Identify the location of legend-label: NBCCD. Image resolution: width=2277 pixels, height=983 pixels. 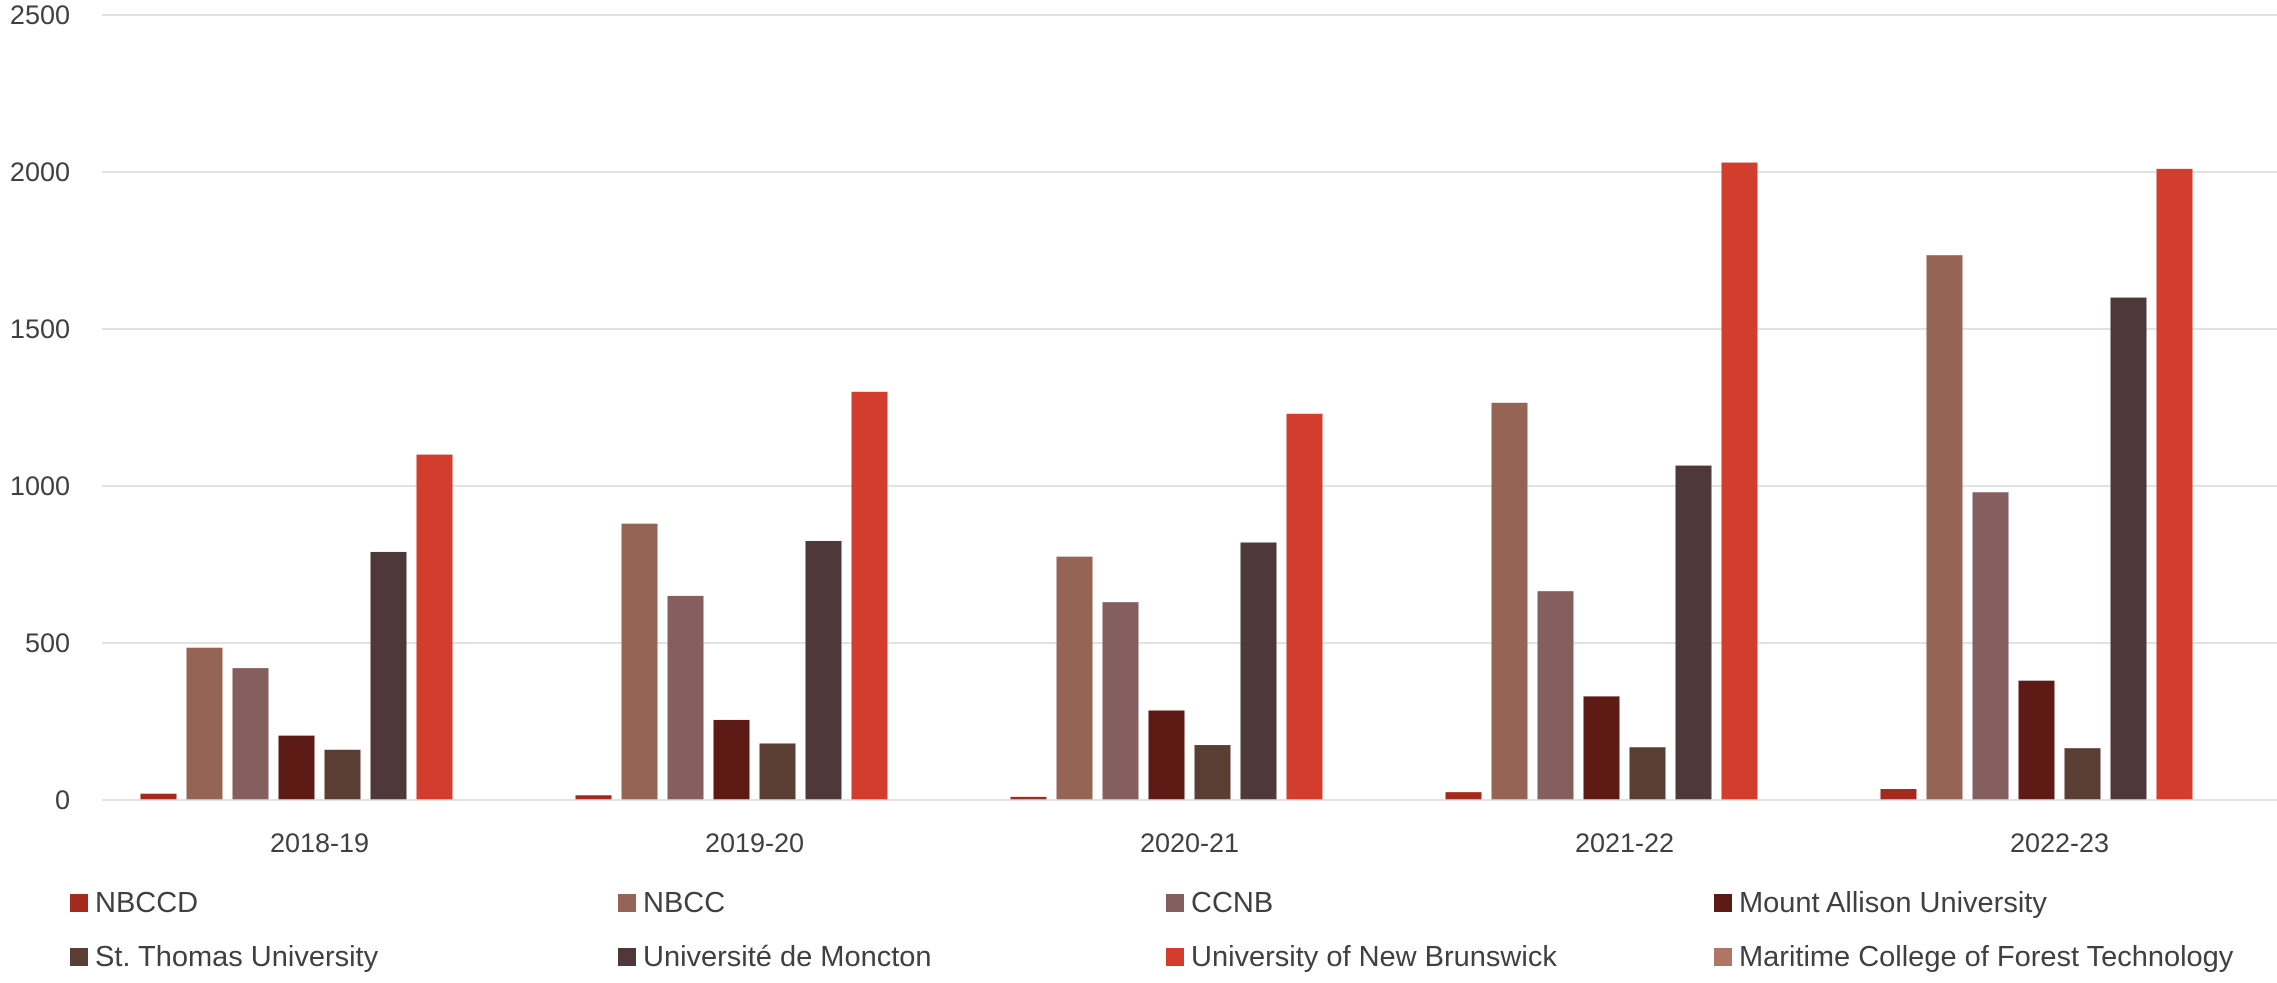
(146, 903).